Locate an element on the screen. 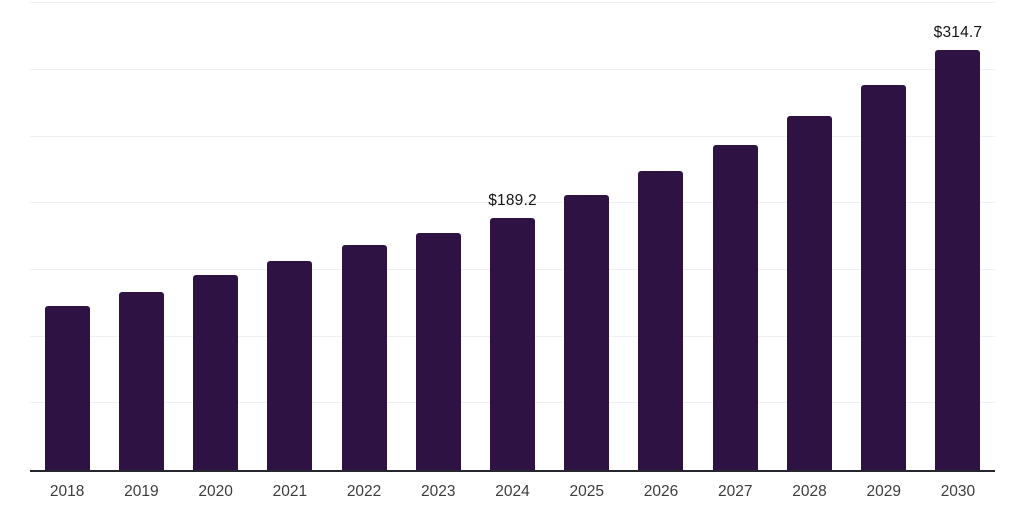 This screenshot has height=512, width=1024. x-tick-2026: 2026 is located at coordinates (661, 491).